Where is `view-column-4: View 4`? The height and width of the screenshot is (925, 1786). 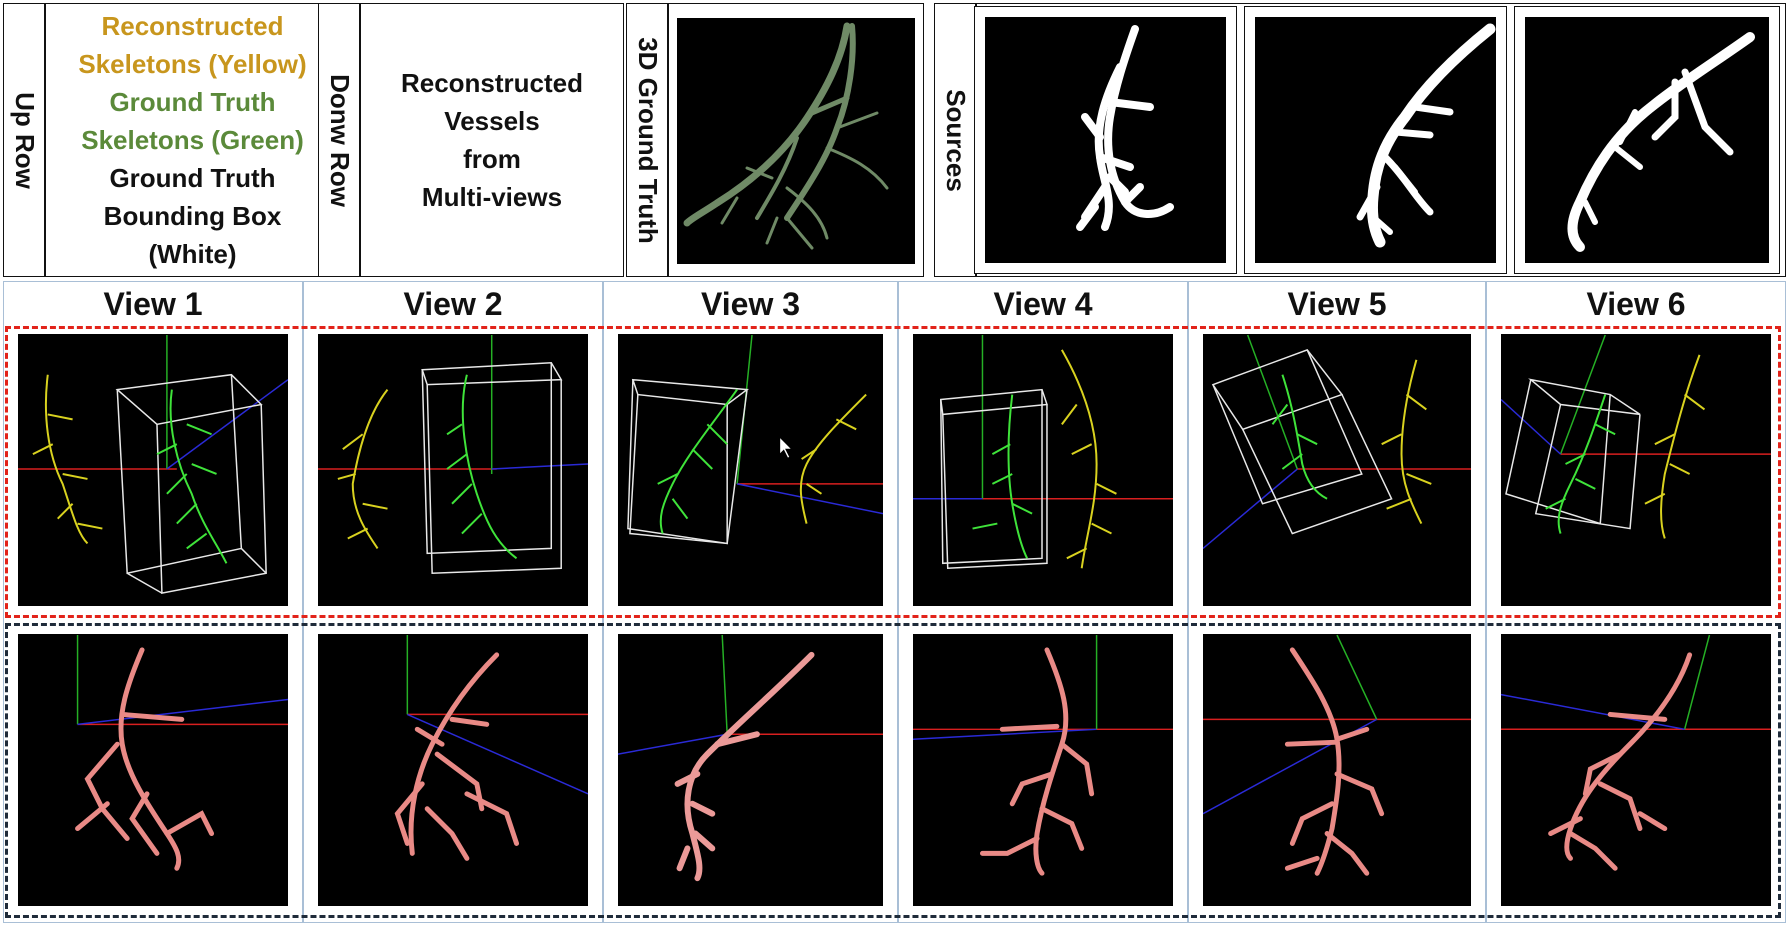
view-column-4: View 4 is located at coordinates (1043, 602).